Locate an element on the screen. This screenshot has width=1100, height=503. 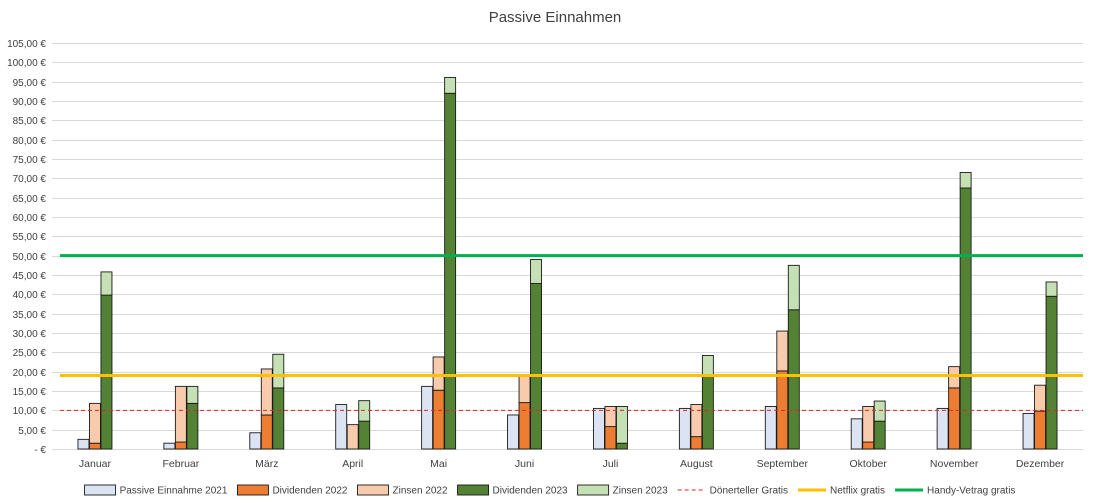
bar-zinsen-2022-august is located at coordinates (696, 421).